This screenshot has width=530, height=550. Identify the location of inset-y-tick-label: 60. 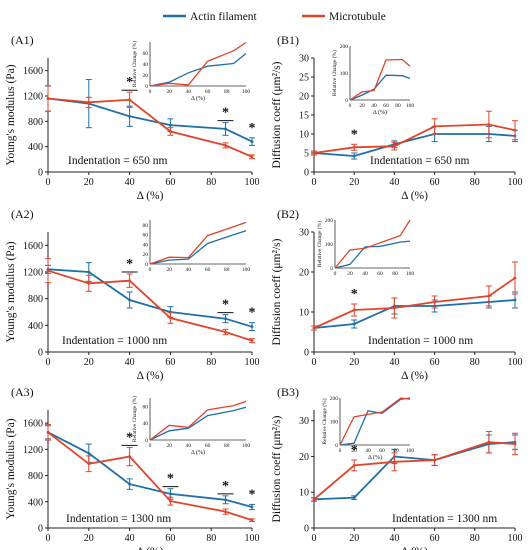
(146, 54).